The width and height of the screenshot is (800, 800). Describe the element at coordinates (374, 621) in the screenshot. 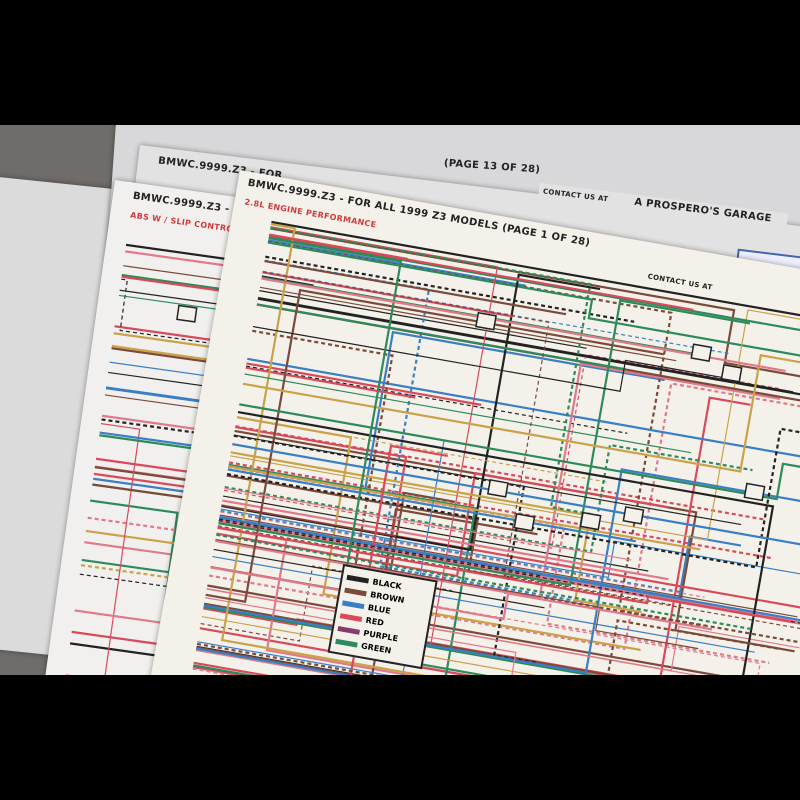

I see `legend-label: RED` at that location.